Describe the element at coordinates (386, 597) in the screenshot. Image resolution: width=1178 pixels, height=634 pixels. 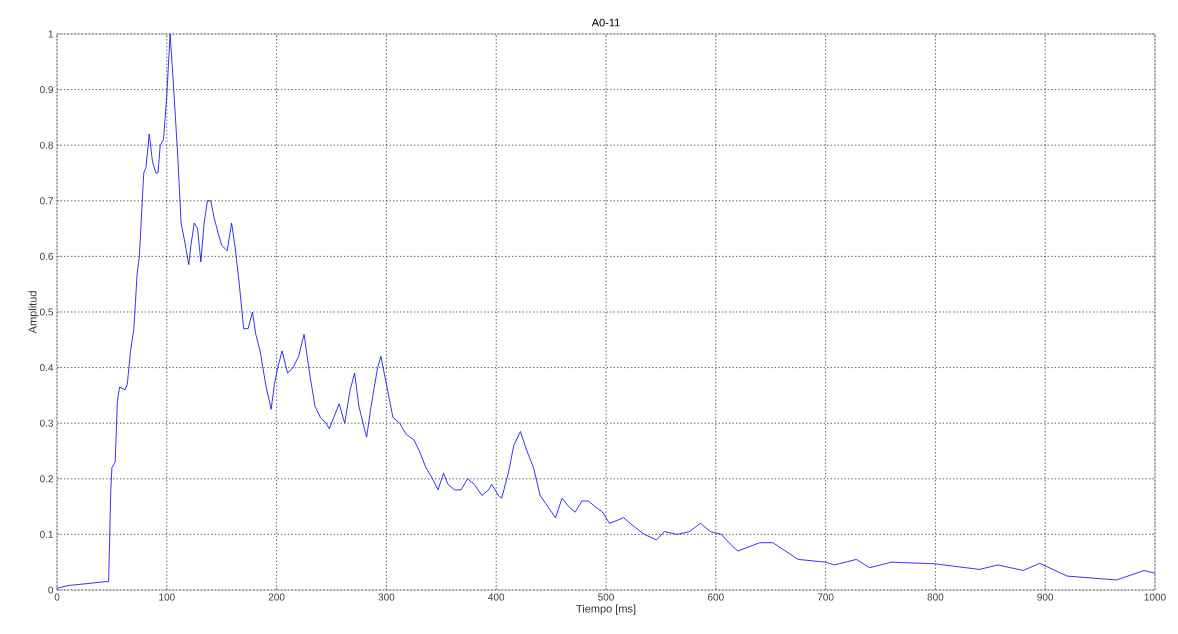
I see `x-tick-label: 300` at that location.